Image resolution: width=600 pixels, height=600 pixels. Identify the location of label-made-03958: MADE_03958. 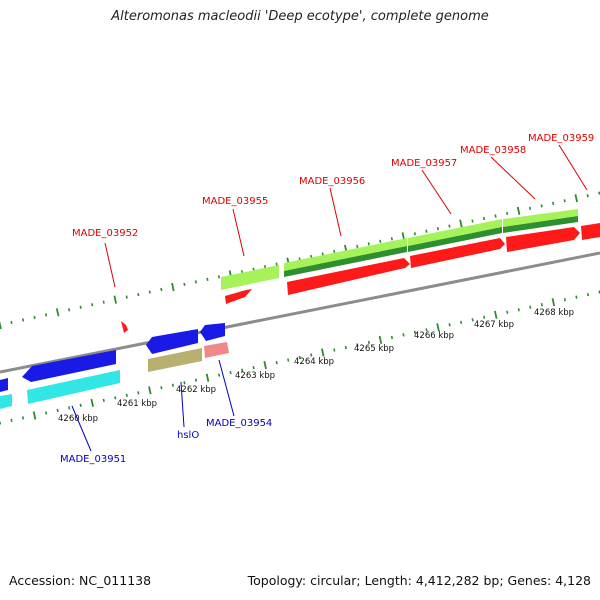
(493, 150).